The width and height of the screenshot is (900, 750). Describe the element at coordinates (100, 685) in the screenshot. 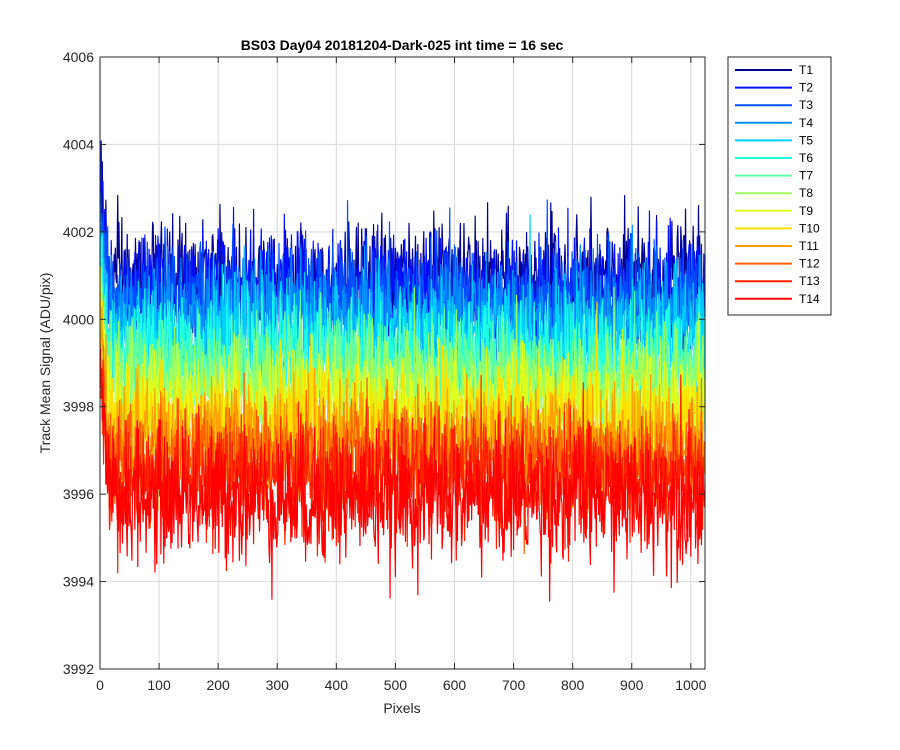

I see `x-tick-label: 0` at that location.